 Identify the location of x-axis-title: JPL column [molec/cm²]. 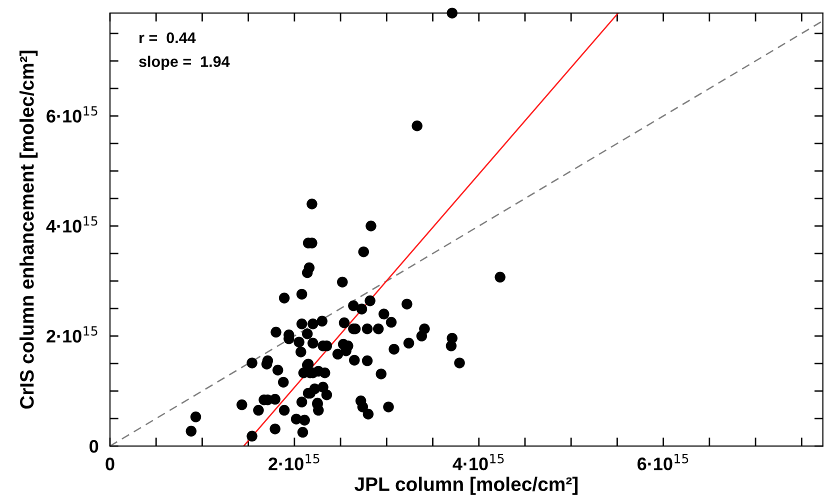
(466, 485).